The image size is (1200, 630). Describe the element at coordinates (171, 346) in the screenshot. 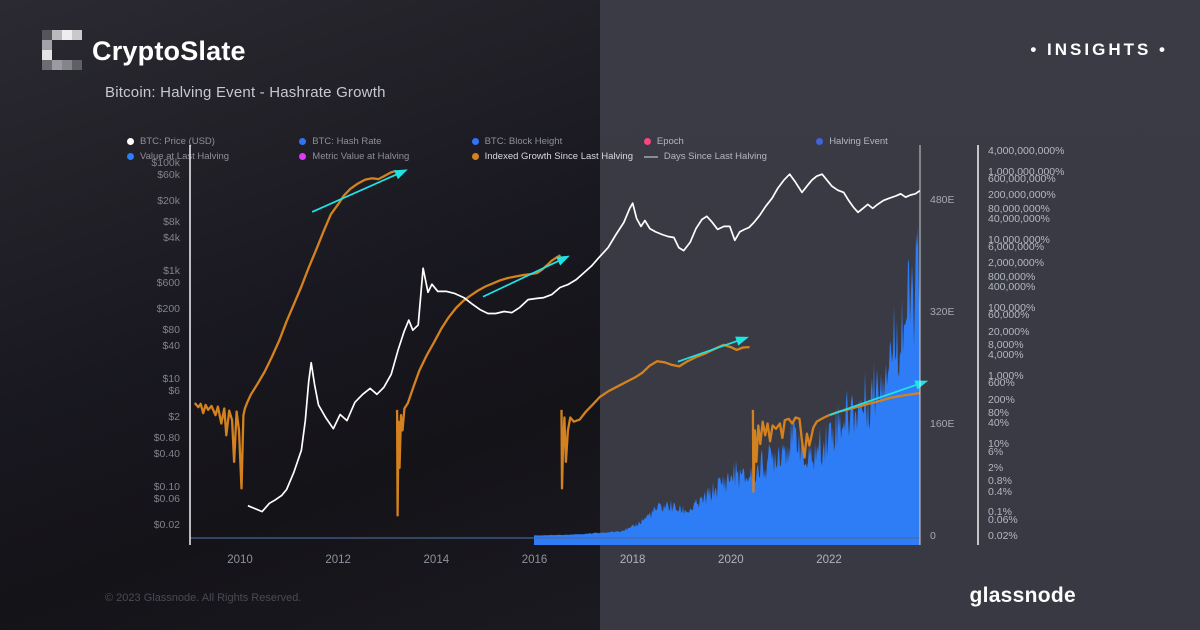

I see `axis-tick-label: $40` at that location.